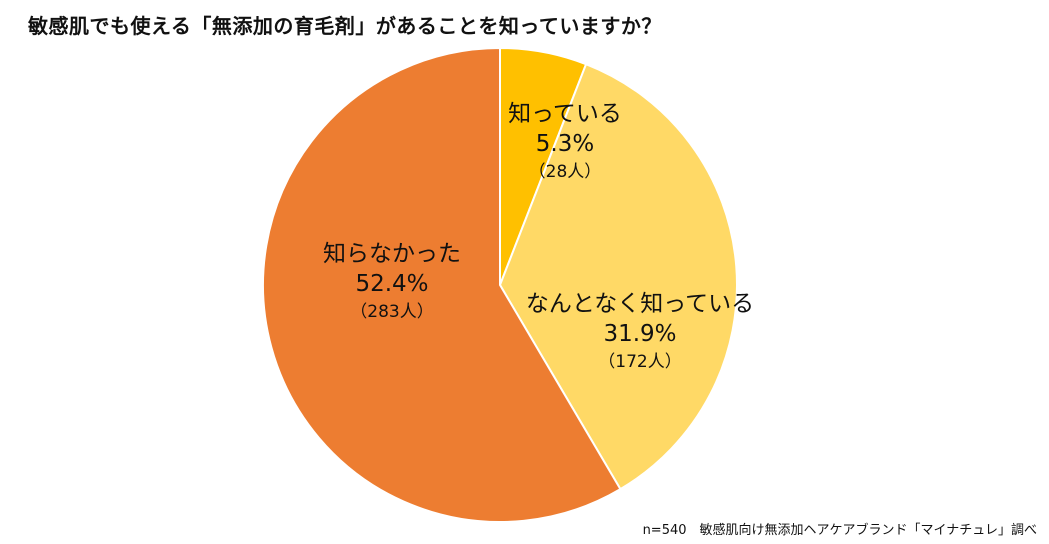 This screenshot has width=1049, height=544. I want to click on slice-label: なんとなく知っている 31.9% （172人）, so click(640, 331).